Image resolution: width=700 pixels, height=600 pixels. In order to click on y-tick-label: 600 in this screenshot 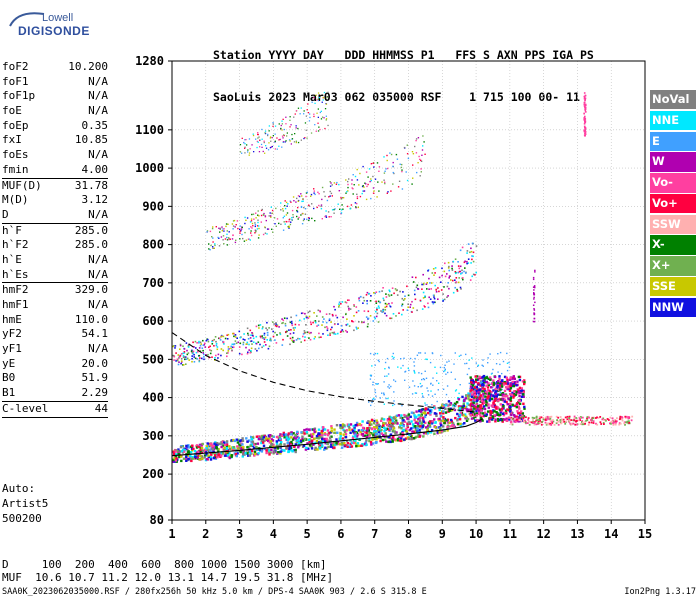, I will do `click(153, 321)`.